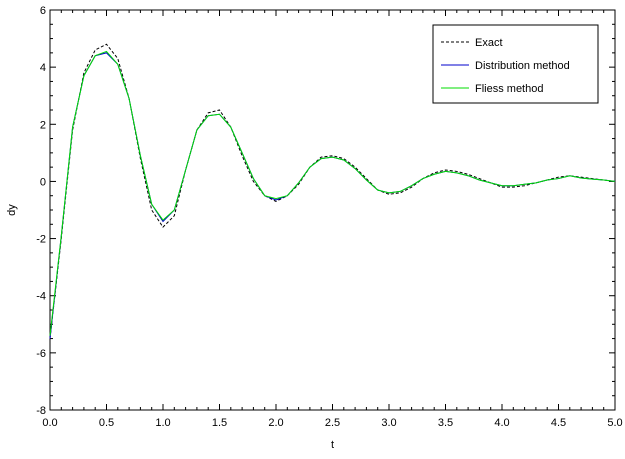 The width and height of the screenshot is (625, 459). What do you see at coordinates (12, 210) in the screenshot?
I see `y-axis-label: dy` at bounding box center [12, 210].